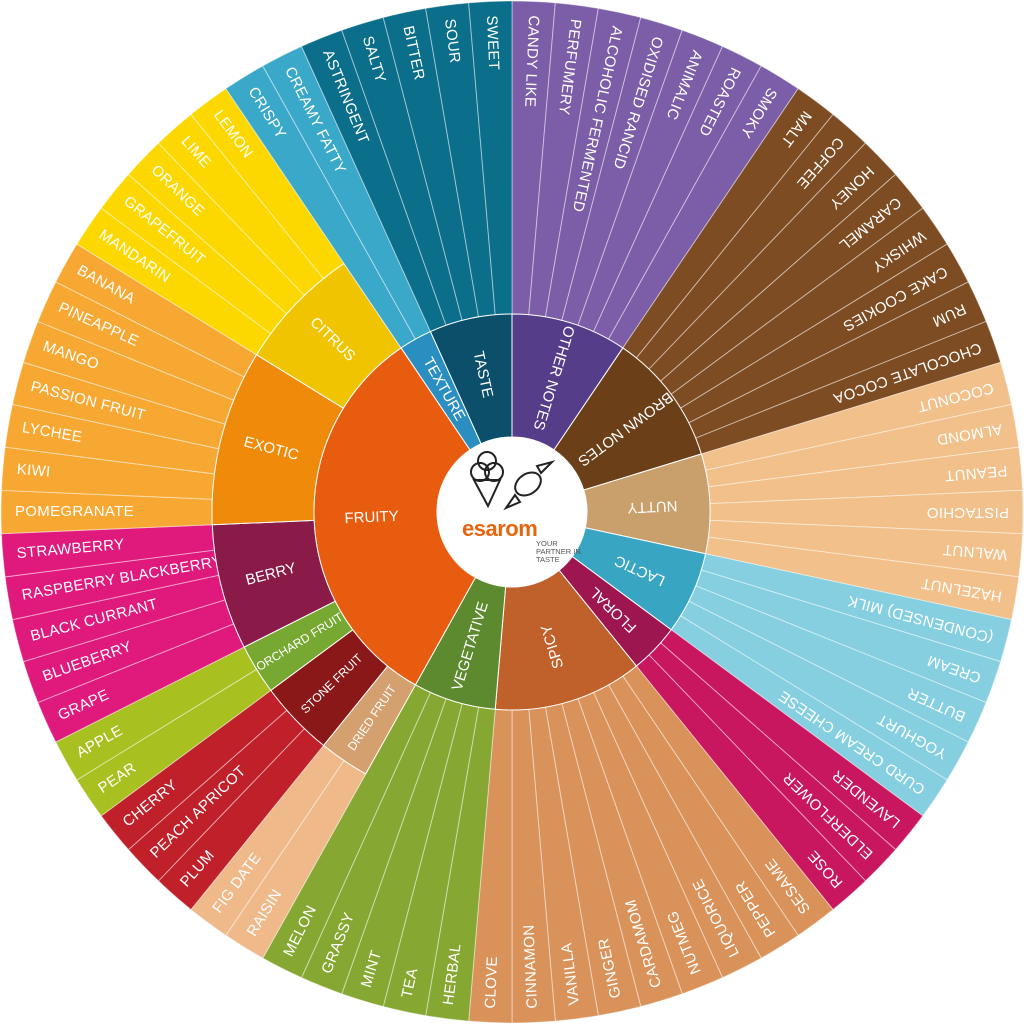 The width and height of the screenshot is (1024, 1024). What do you see at coordinates (492, 43) in the screenshot?
I see `flavour-label: SWEET` at bounding box center [492, 43].